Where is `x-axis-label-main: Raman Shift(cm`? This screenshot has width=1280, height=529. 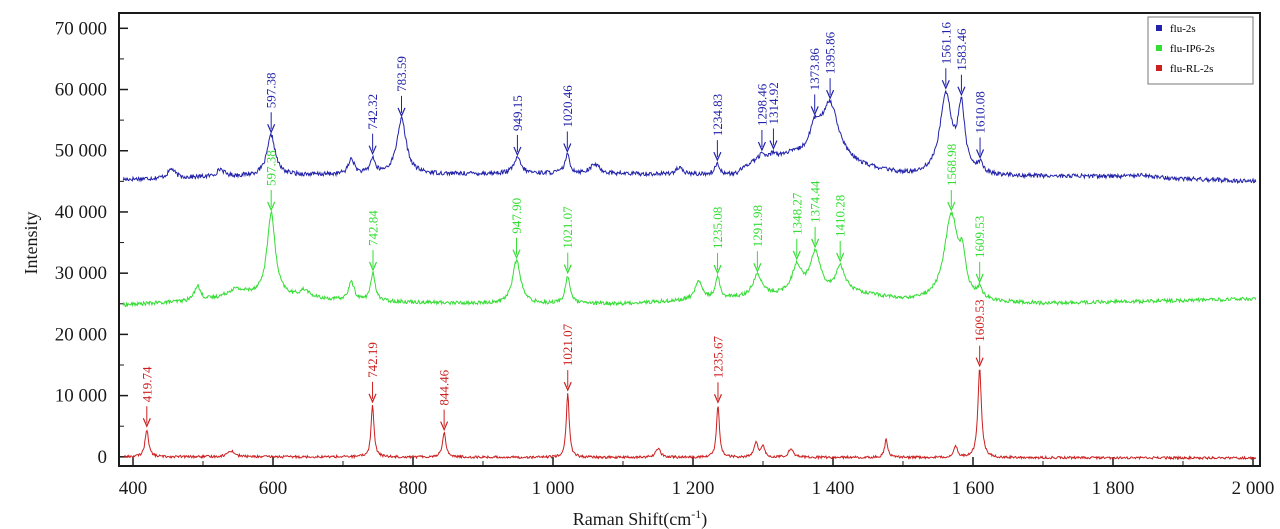 x-axis-label-main: Raman Shift(cm is located at coordinates (632, 519).